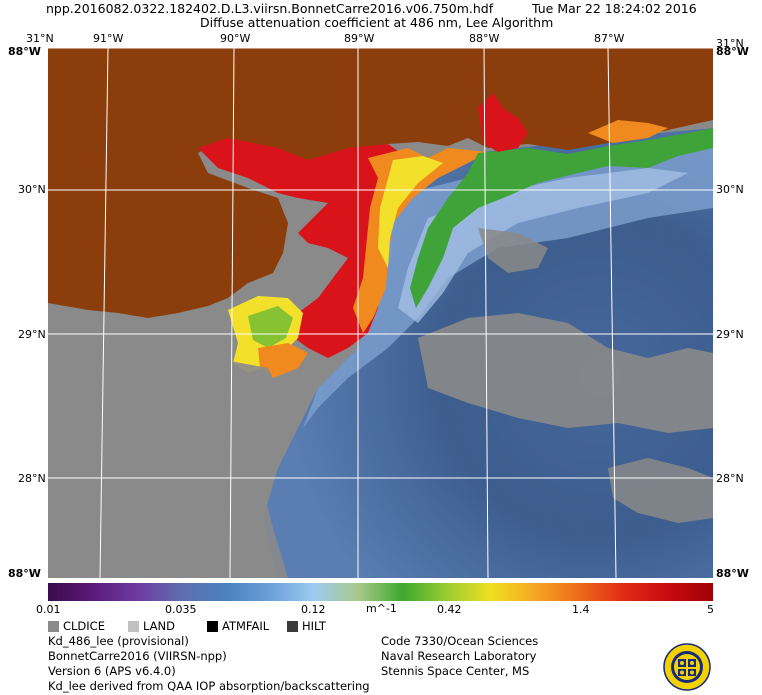 The height and width of the screenshot is (695, 762). What do you see at coordinates (581, 609) in the screenshot?
I see `colorbar-tick-label: 1.4` at bounding box center [581, 609].